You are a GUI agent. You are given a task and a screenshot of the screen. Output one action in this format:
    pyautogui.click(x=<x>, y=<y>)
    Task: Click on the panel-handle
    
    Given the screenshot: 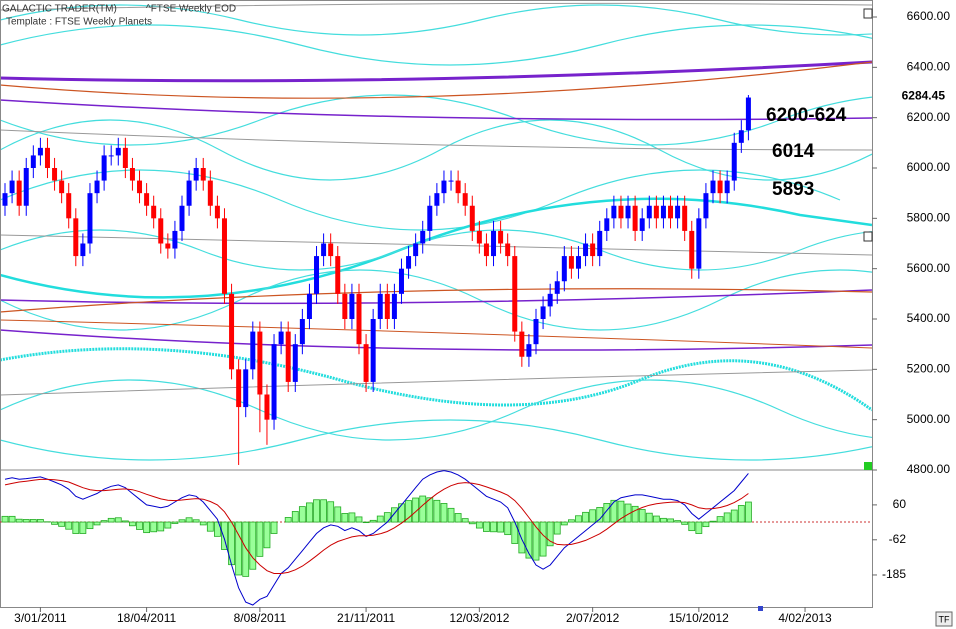 What is the action you would take?
    pyautogui.click(x=868, y=466)
    